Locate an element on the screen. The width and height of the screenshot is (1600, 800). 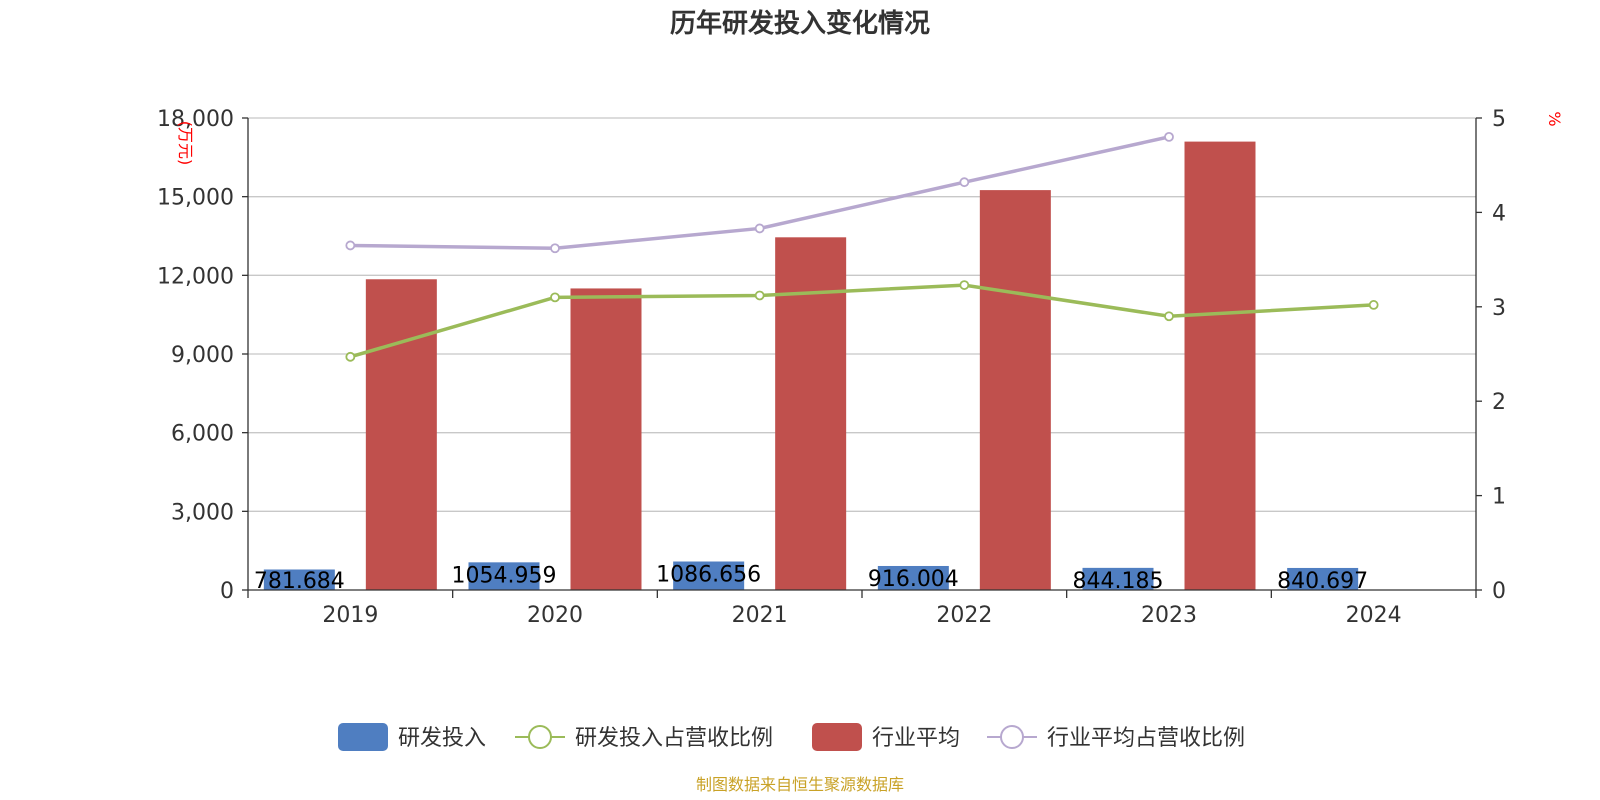
legend-label: 行业平均 is located at coordinates (916, 738).